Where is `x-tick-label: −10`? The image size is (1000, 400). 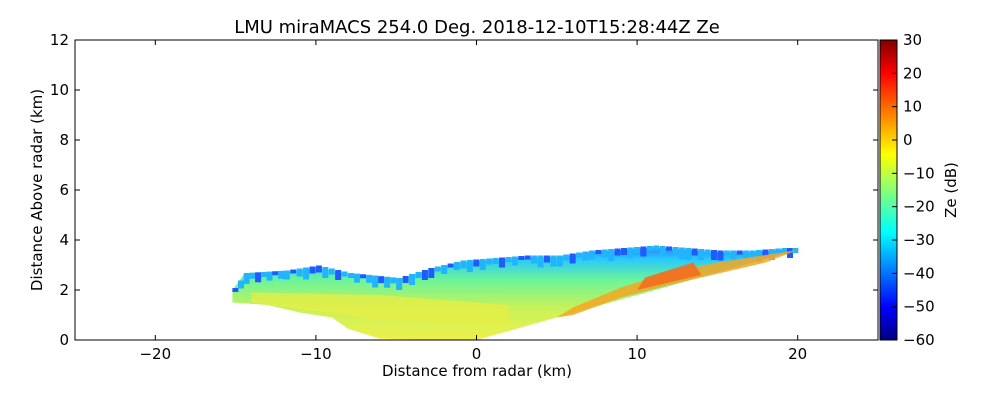
x-tick-label: −10 is located at coordinates (316, 354).